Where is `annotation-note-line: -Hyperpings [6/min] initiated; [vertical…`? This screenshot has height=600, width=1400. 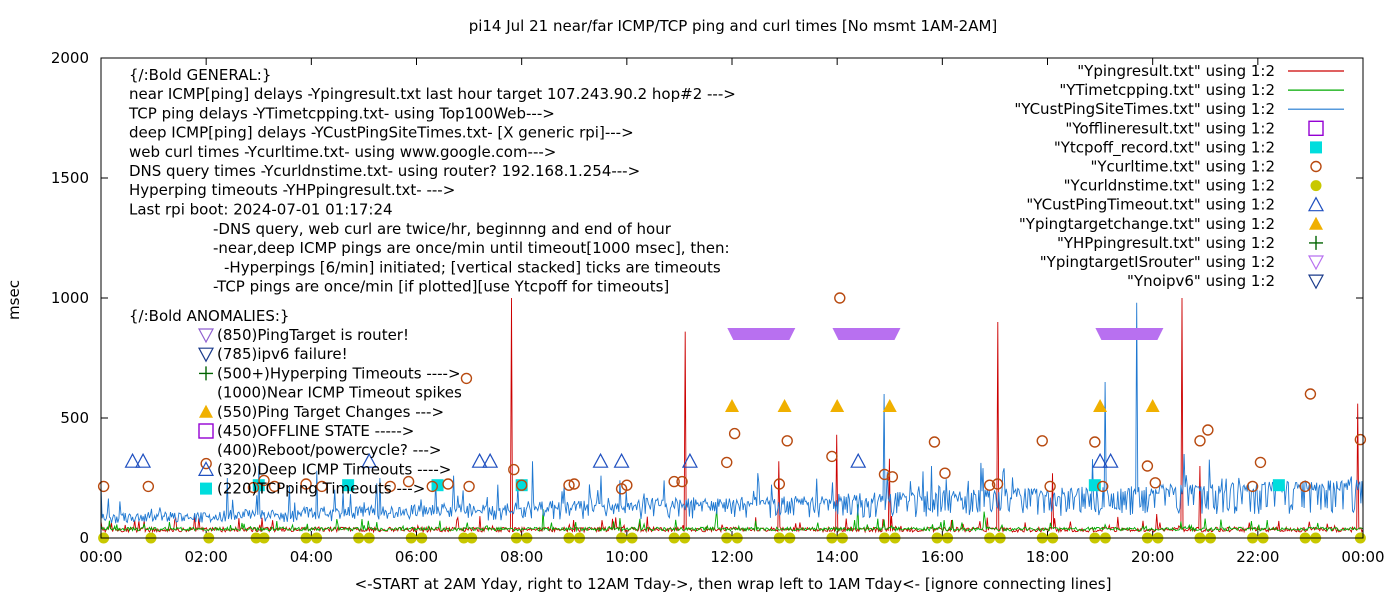
annotation-note-line: -Hyperpings [6/min] initiated; [vertical… is located at coordinates (472, 267).